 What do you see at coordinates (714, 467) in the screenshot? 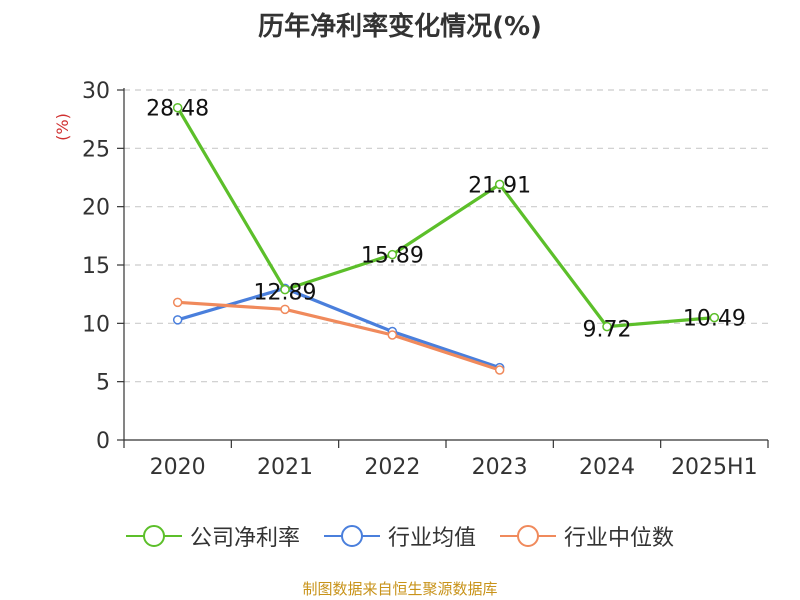
I see `x-tick-label: 2025H1` at bounding box center [714, 467].